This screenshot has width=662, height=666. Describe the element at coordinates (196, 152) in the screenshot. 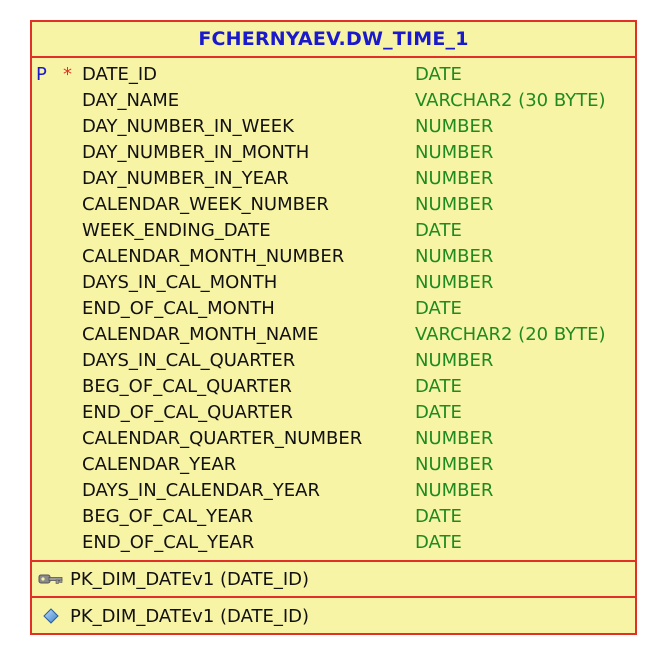

I see `column-name: DAY_NUMBER_IN_MONTH` at that location.